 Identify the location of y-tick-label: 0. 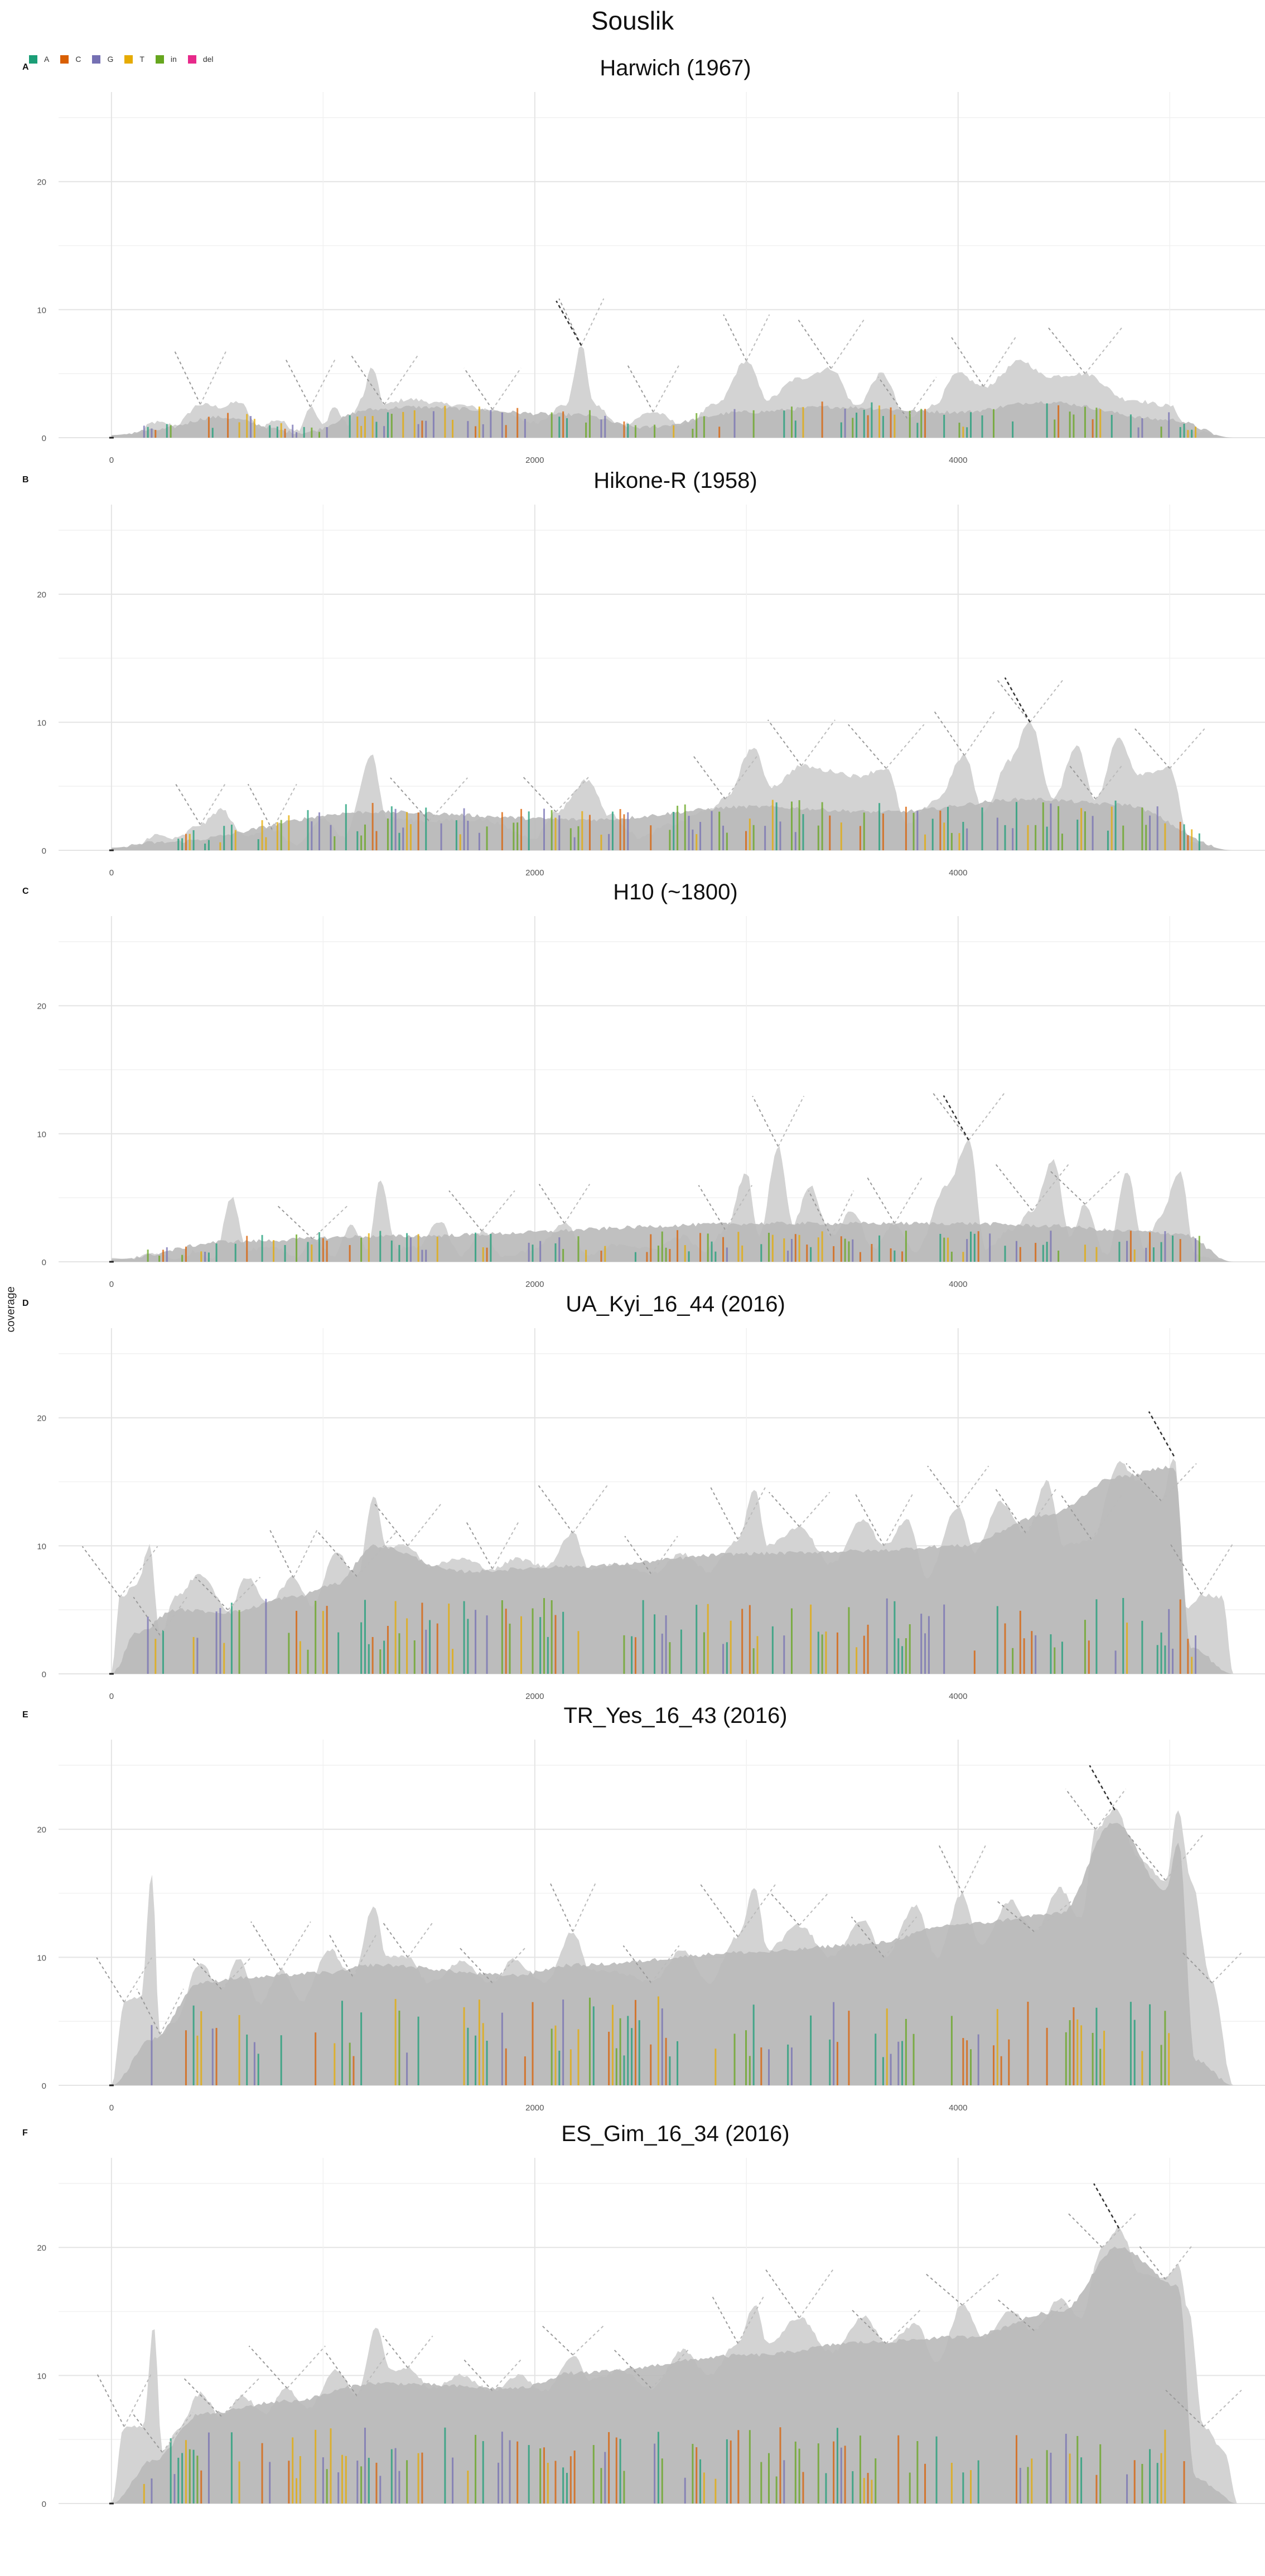
(44, 2504).